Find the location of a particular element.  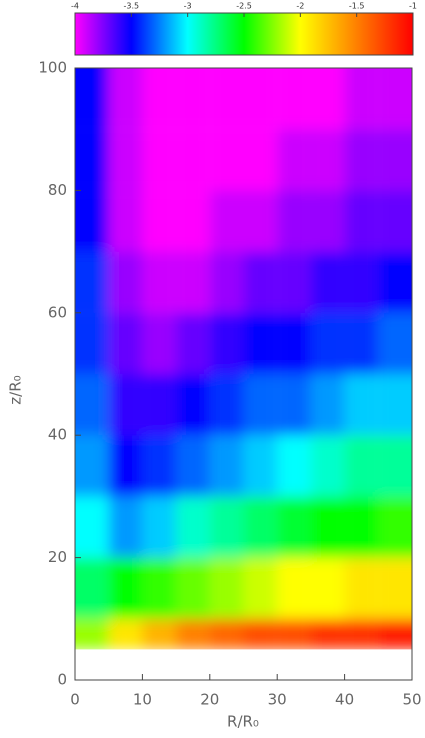

colorbar-tick-label: -2 is located at coordinates (300, 6).